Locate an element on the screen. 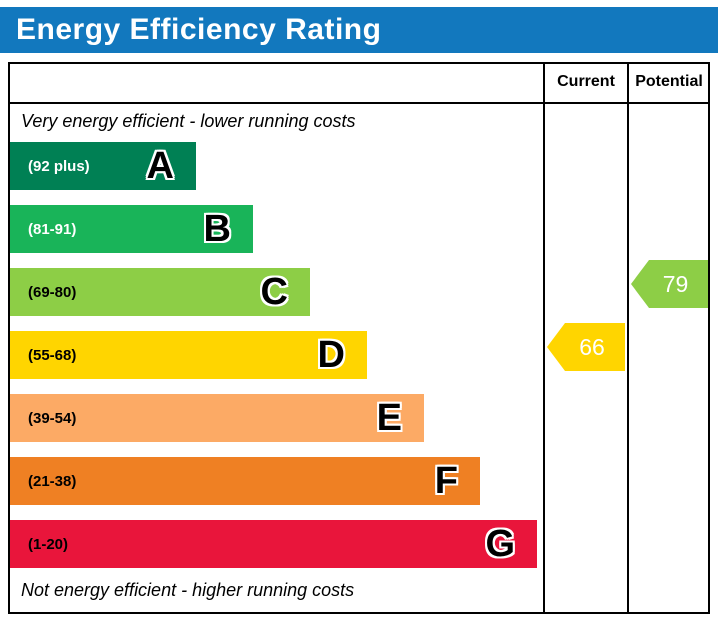 The height and width of the screenshot is (619, 718). band-row-g: (1-20) G is located at coordinates (273, 544).